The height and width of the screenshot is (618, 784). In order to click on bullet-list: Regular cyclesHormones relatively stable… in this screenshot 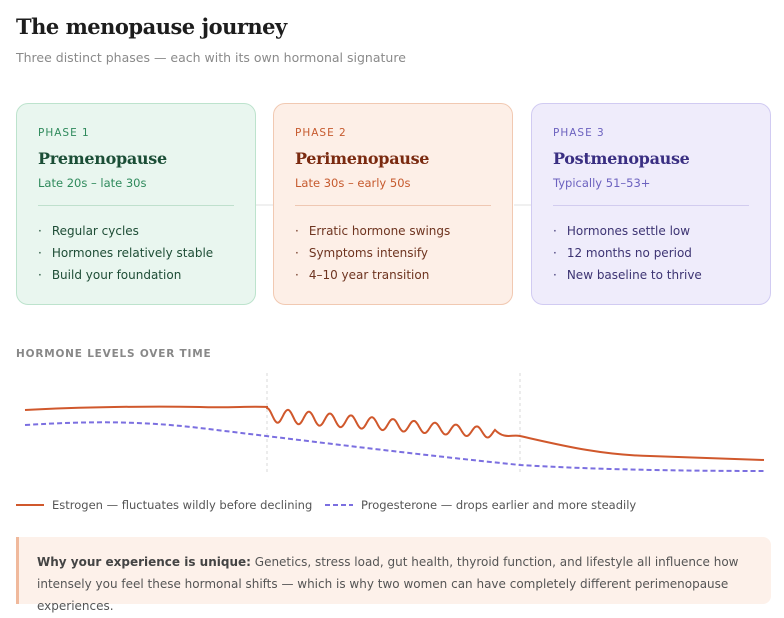, I will do `click(125, 253)`.